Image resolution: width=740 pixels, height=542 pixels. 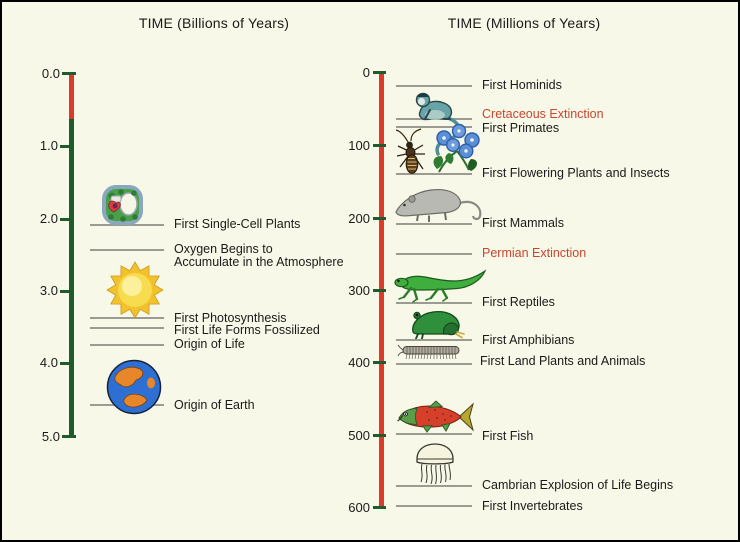 What do you see at coordinates (366, 72) in the screenshot?
I see `right-axis-tick-label: 0` at bounding box center [366, 72].